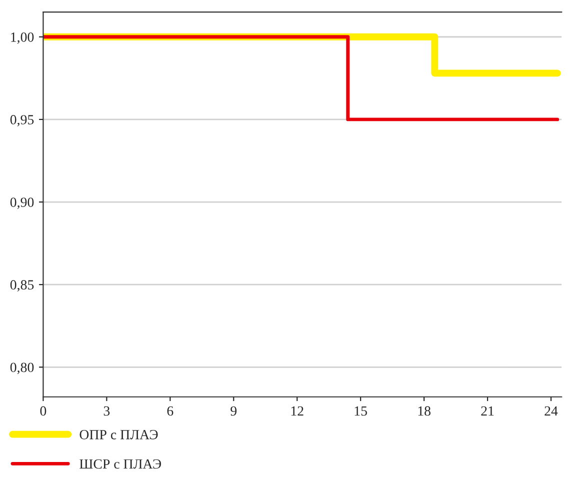 The image size is (576, 484). Describe the element at coordinates (22, 203) in the screenshot. I see `y-tick-label: 0,90` at that location.